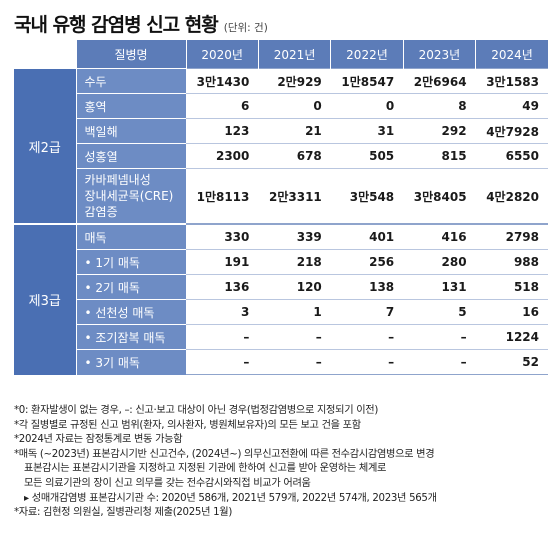 The image size is (560, 560). What do you see at coordinates (130, 156) in the screenshot?
I see `disease-name: 성홍열` at bounding box center [130, 156].